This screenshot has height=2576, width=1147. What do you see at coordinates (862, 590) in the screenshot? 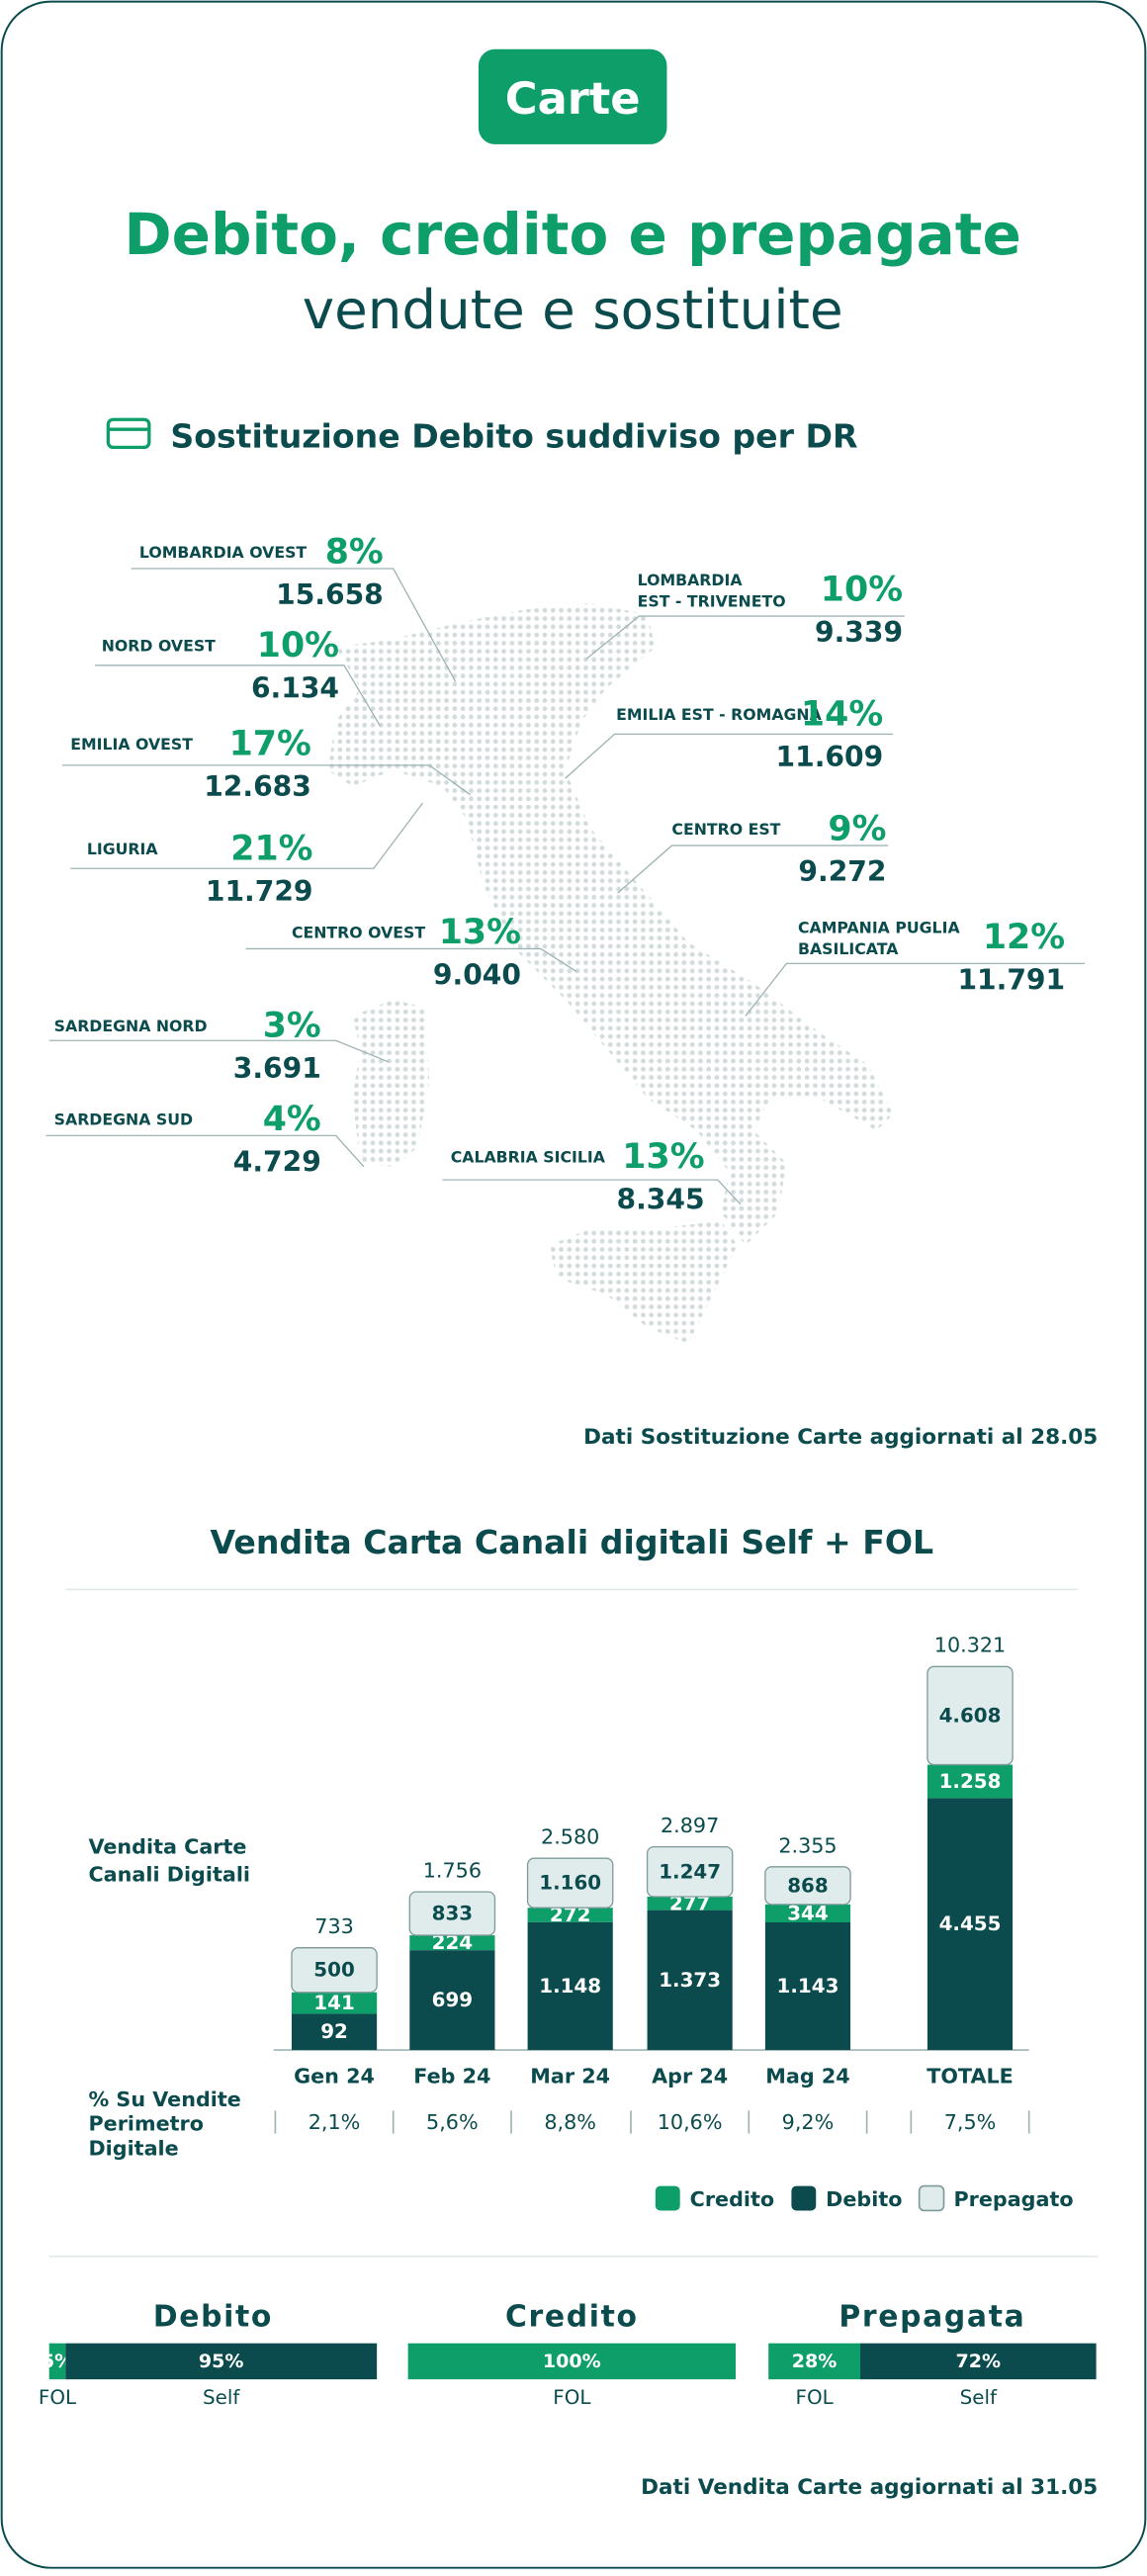
I see `region-percent: 10%` at bounding box center [862, 590].